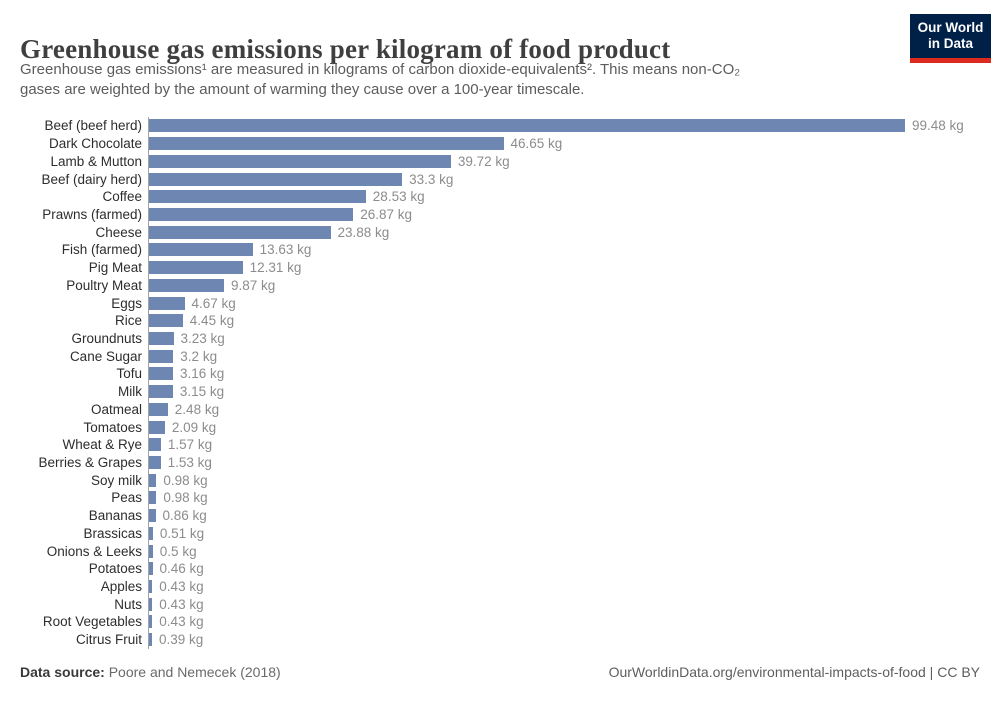  I want to click on bar-track: 2.09 kg, so click(564, 427).